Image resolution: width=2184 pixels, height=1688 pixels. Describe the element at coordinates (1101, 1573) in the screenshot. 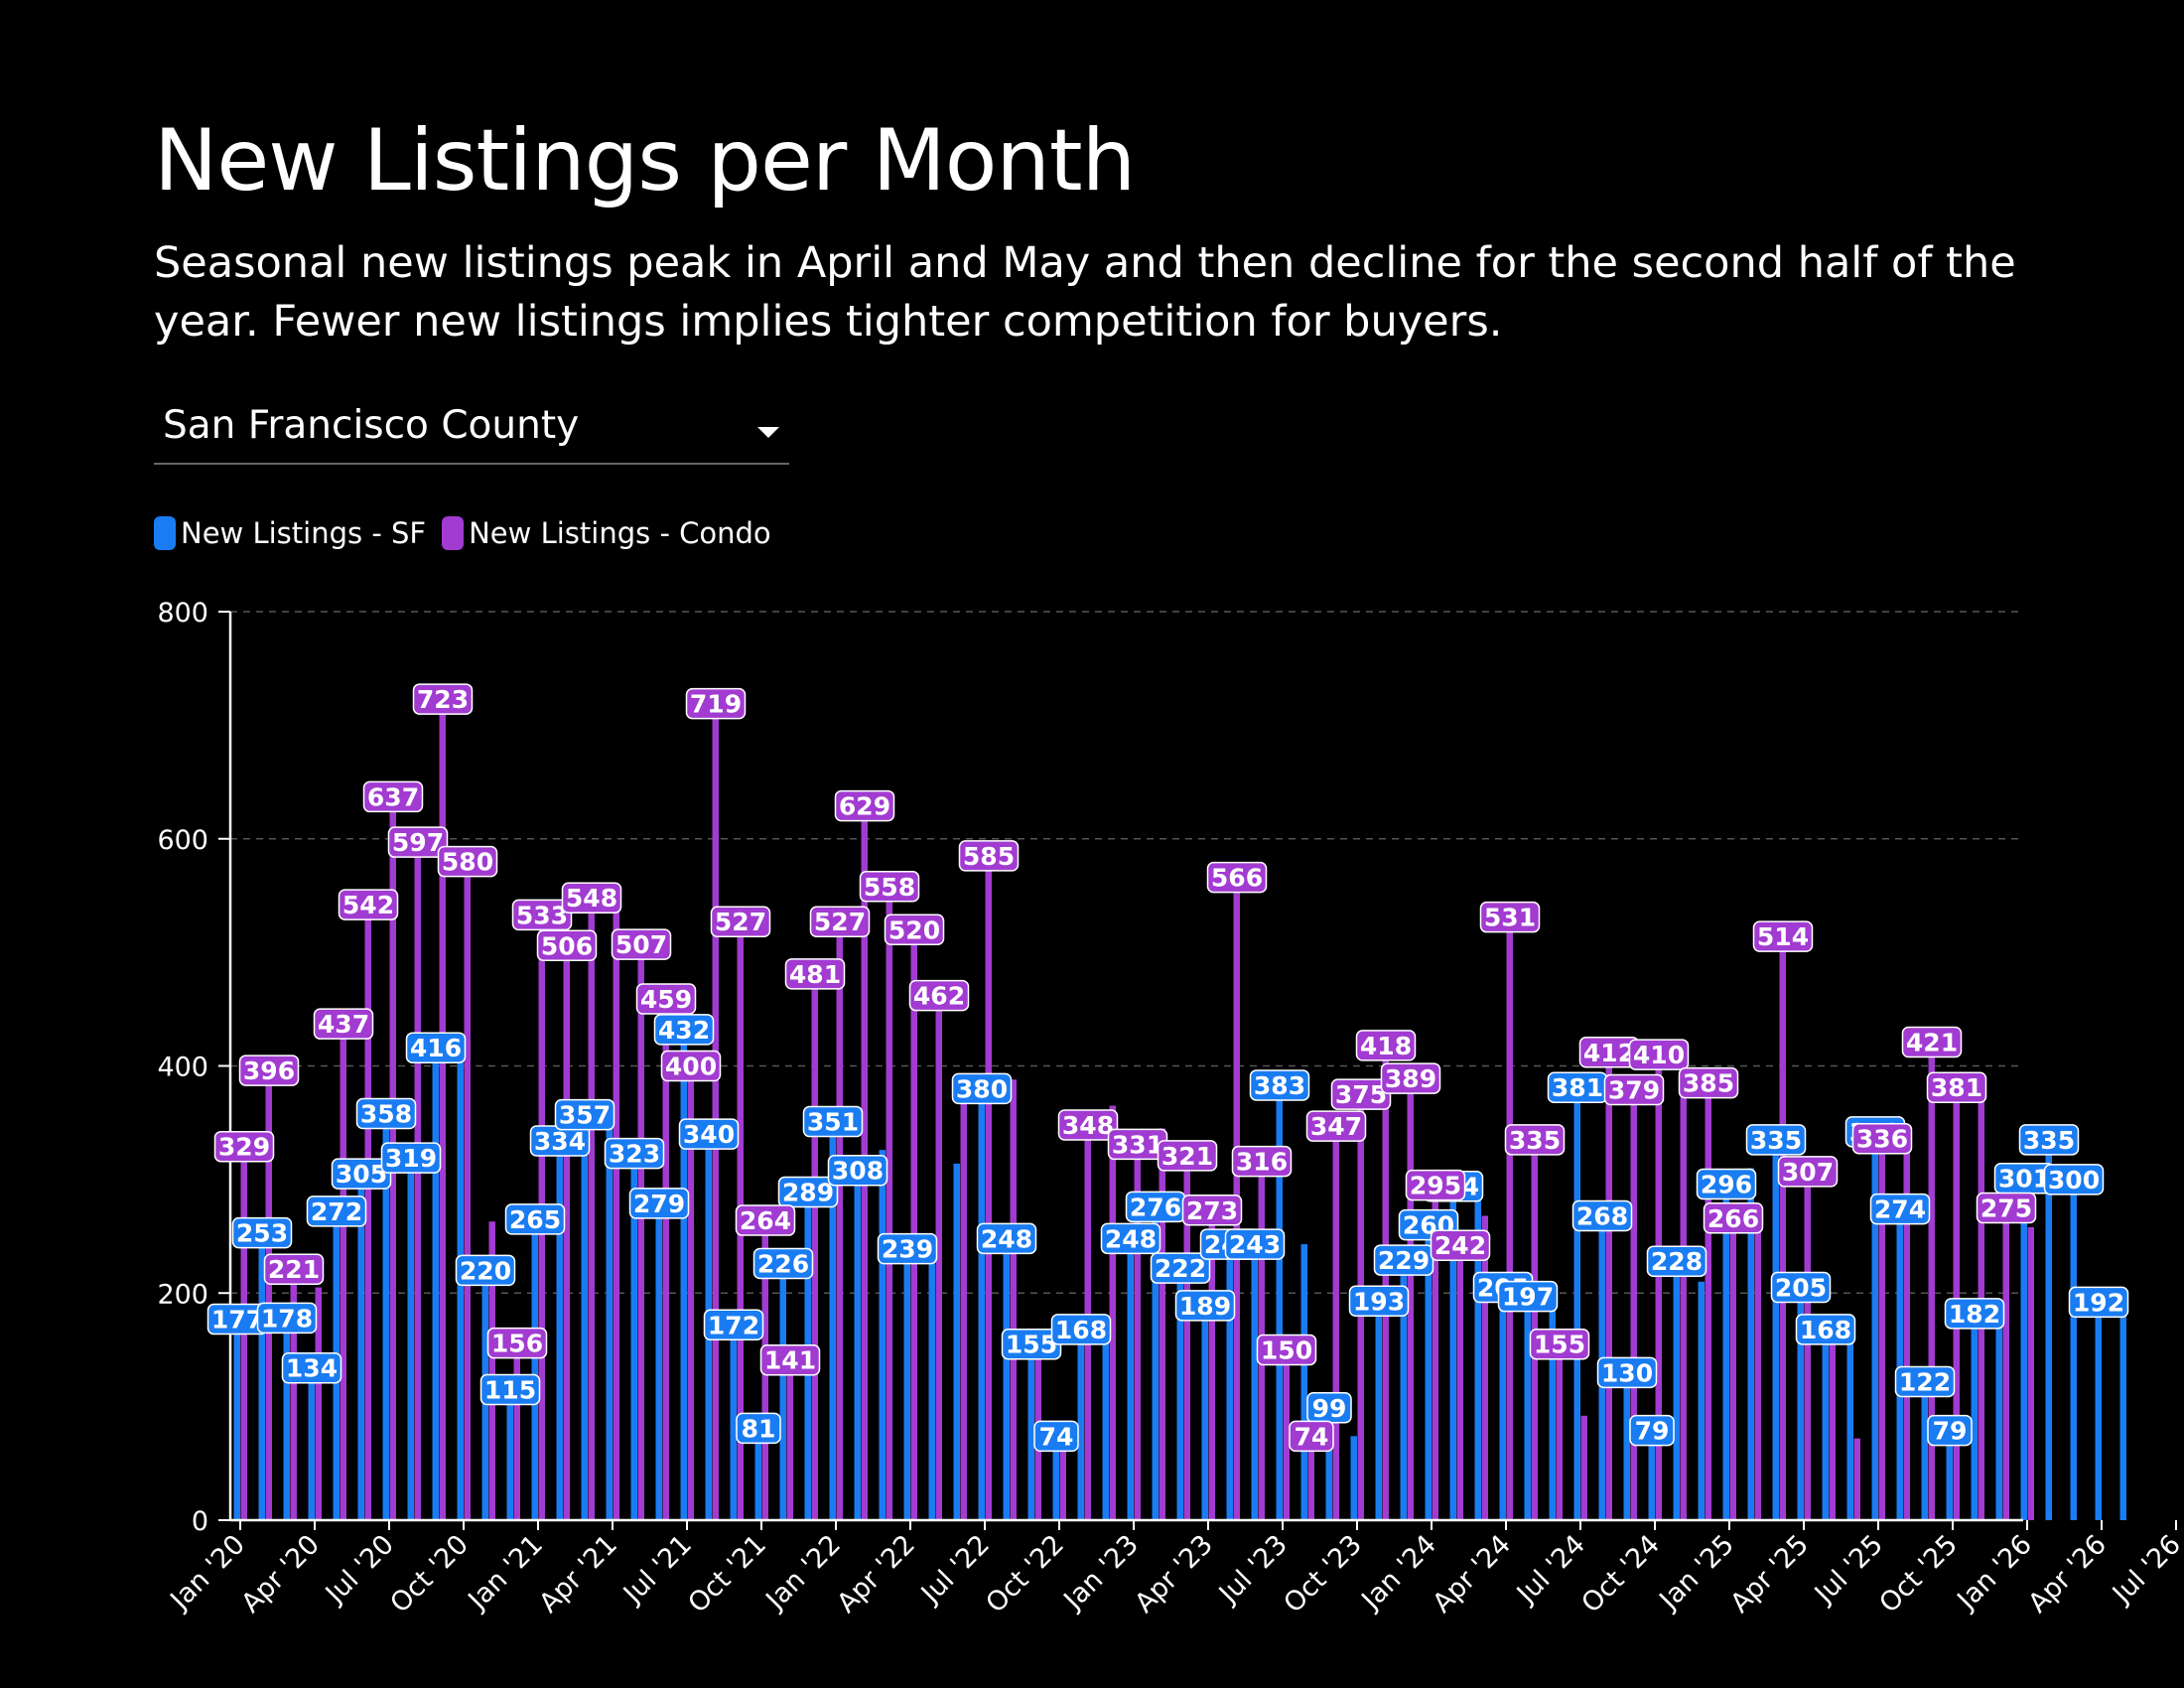

I see `x-tick-label: Jan '23` at that location.